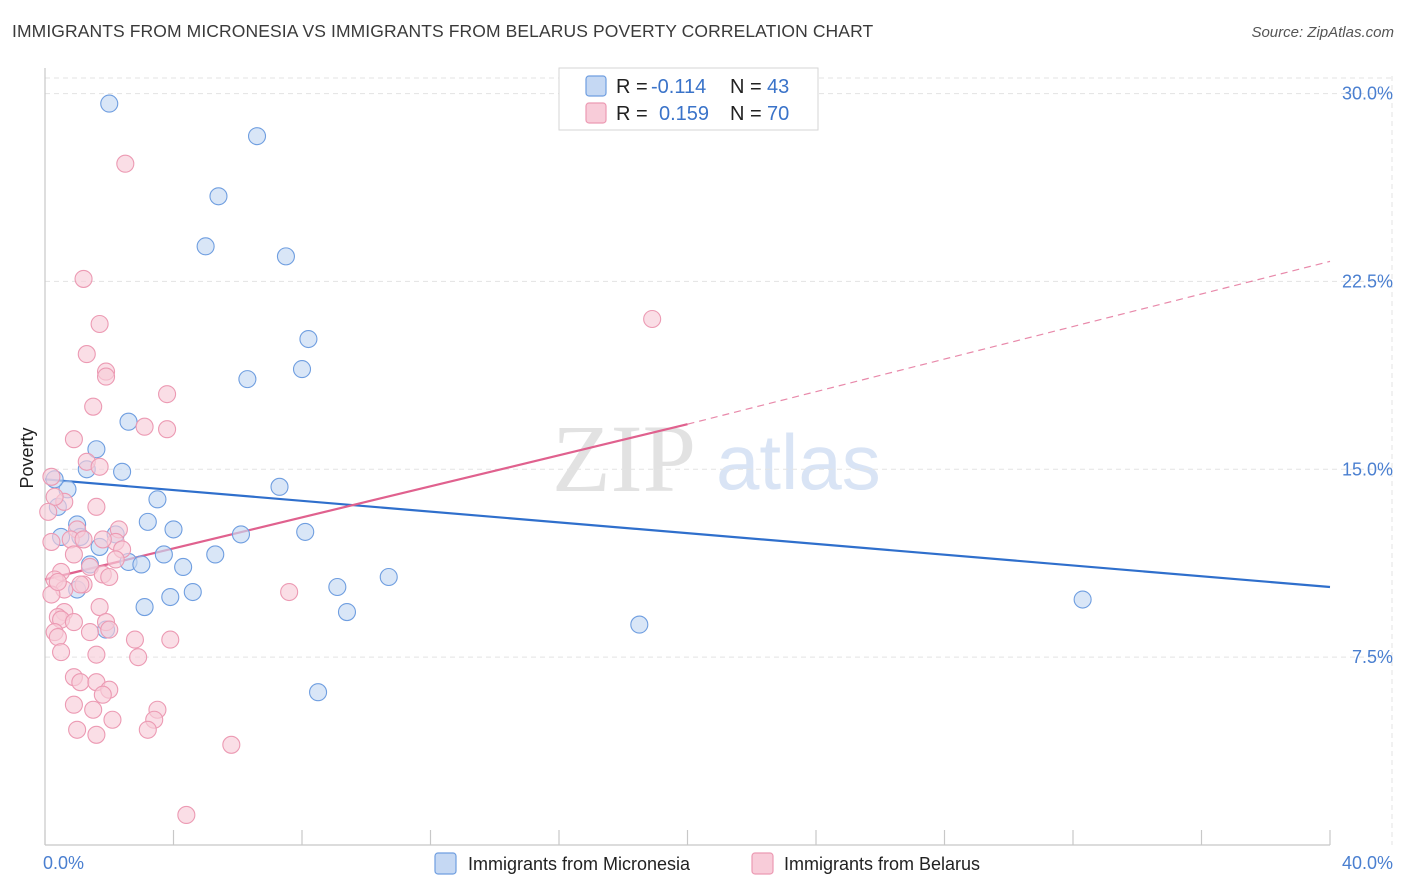 The width and height of the screenshot is (1406, 892). Describe the element at coordinates (632, 87) in the screenshot. I see `legend-r-label-1: R =` at that location.